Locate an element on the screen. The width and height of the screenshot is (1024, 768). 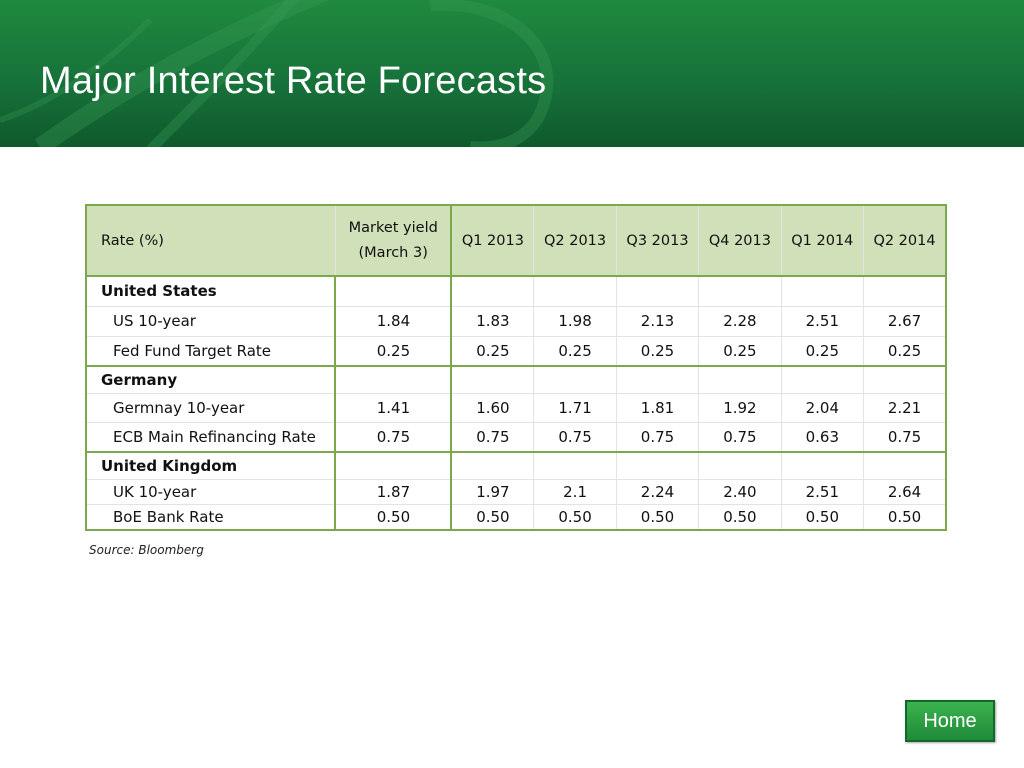
cell-value: 1.60 is located at coordinates (492, 407).